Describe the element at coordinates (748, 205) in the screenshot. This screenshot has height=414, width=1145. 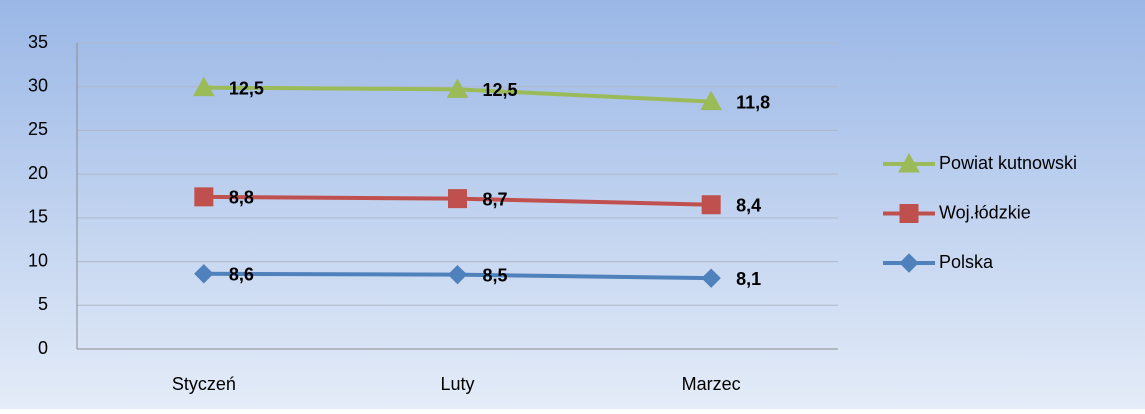
I see `data-label: 8,4` at that location.